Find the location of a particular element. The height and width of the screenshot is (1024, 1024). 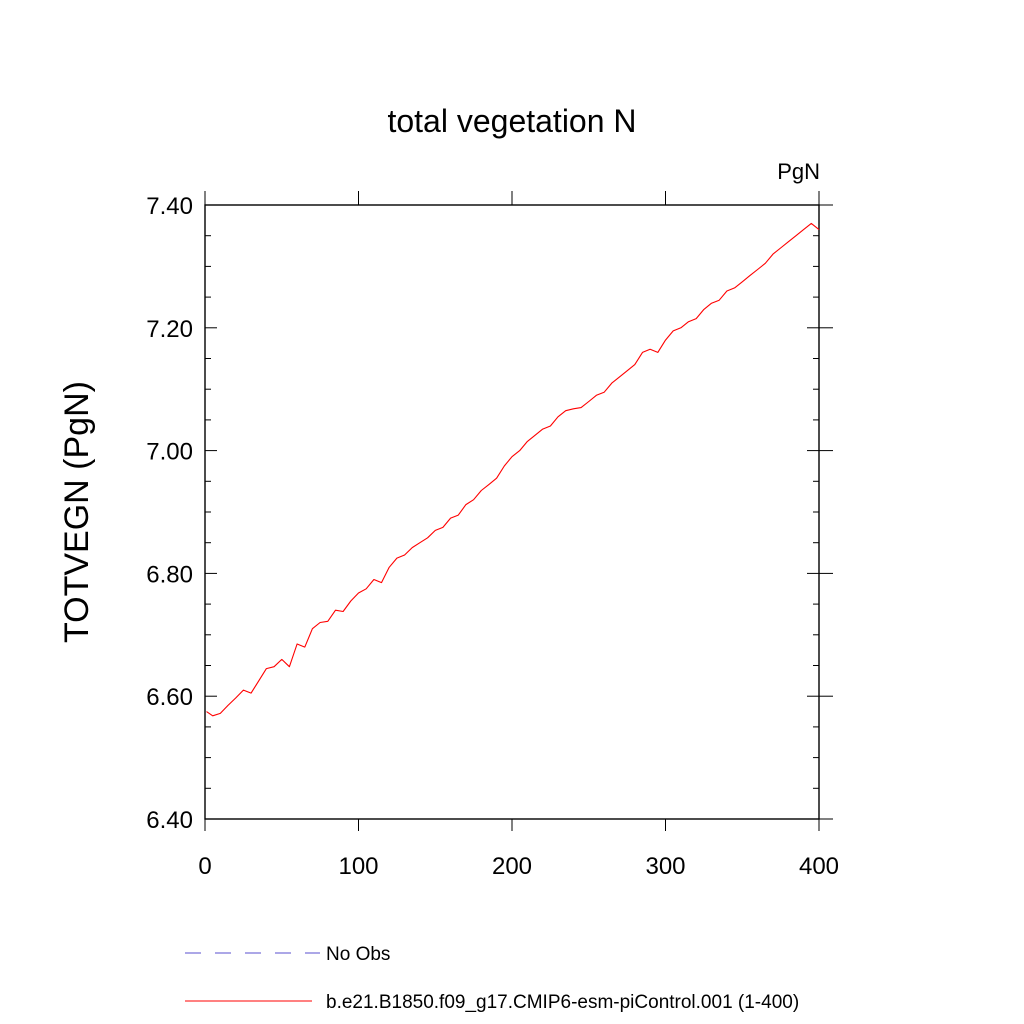

y-tick-label: 7.20 is located at coordinates (169, 329).